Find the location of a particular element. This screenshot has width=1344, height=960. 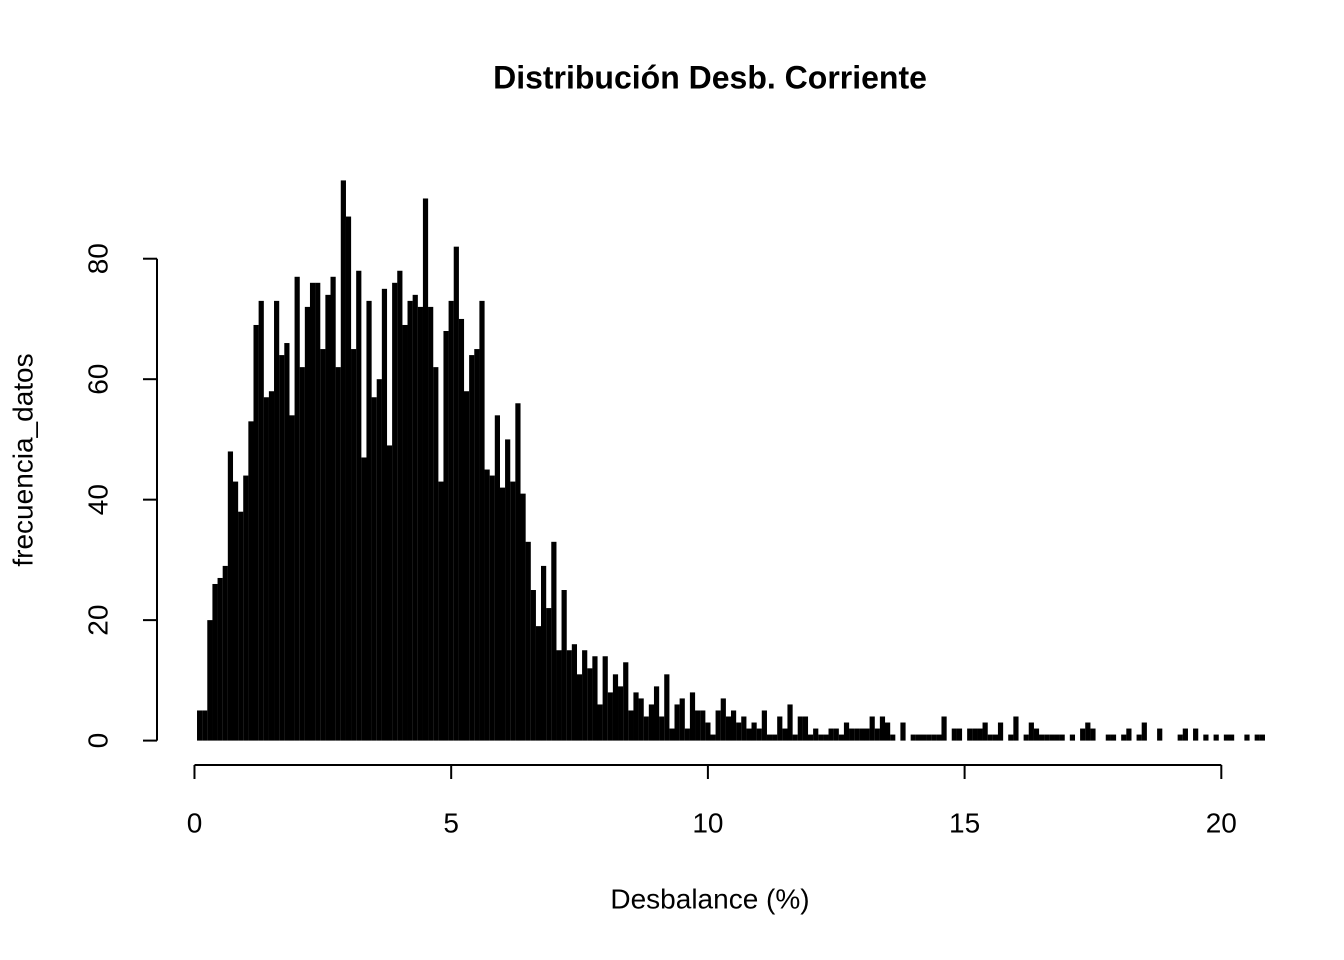

x-tick-label: 15 is located at coordinates (964, 822).